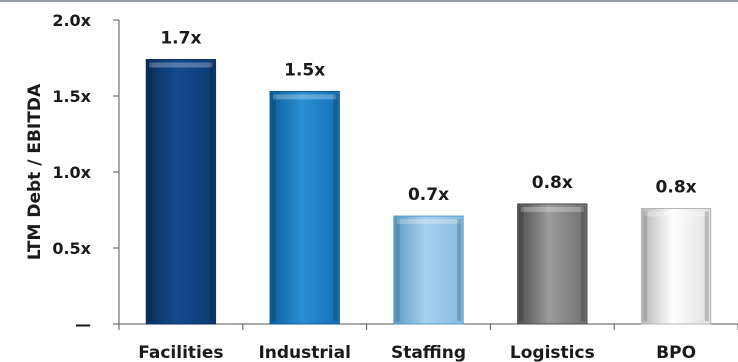  What do you see at coordinates (552, 352) in the screenshot?
I see `x-tick-label-logistics: Logistics` at bounding box center [552, 352].